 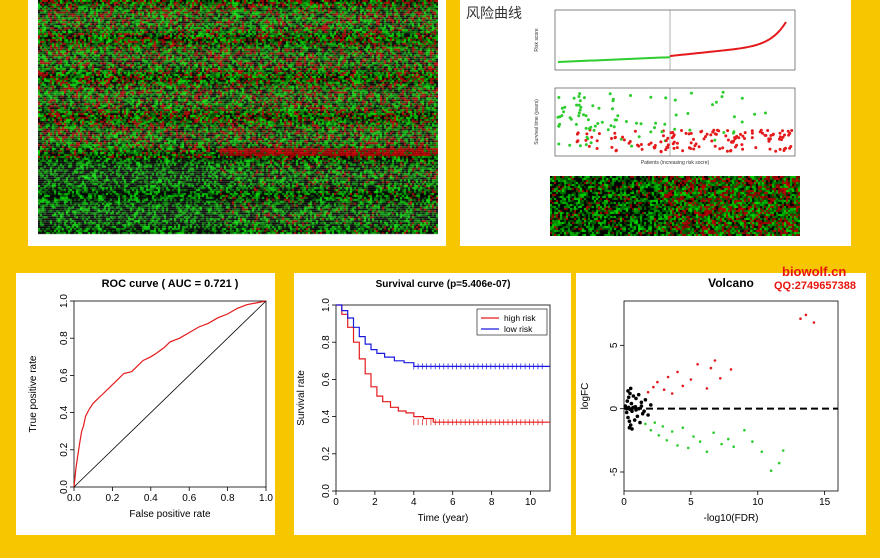 What do you see at coordinates (326, 305) in the screenshot?
I see `y-tick-label: 1.0` at bounding box center [326, 305].